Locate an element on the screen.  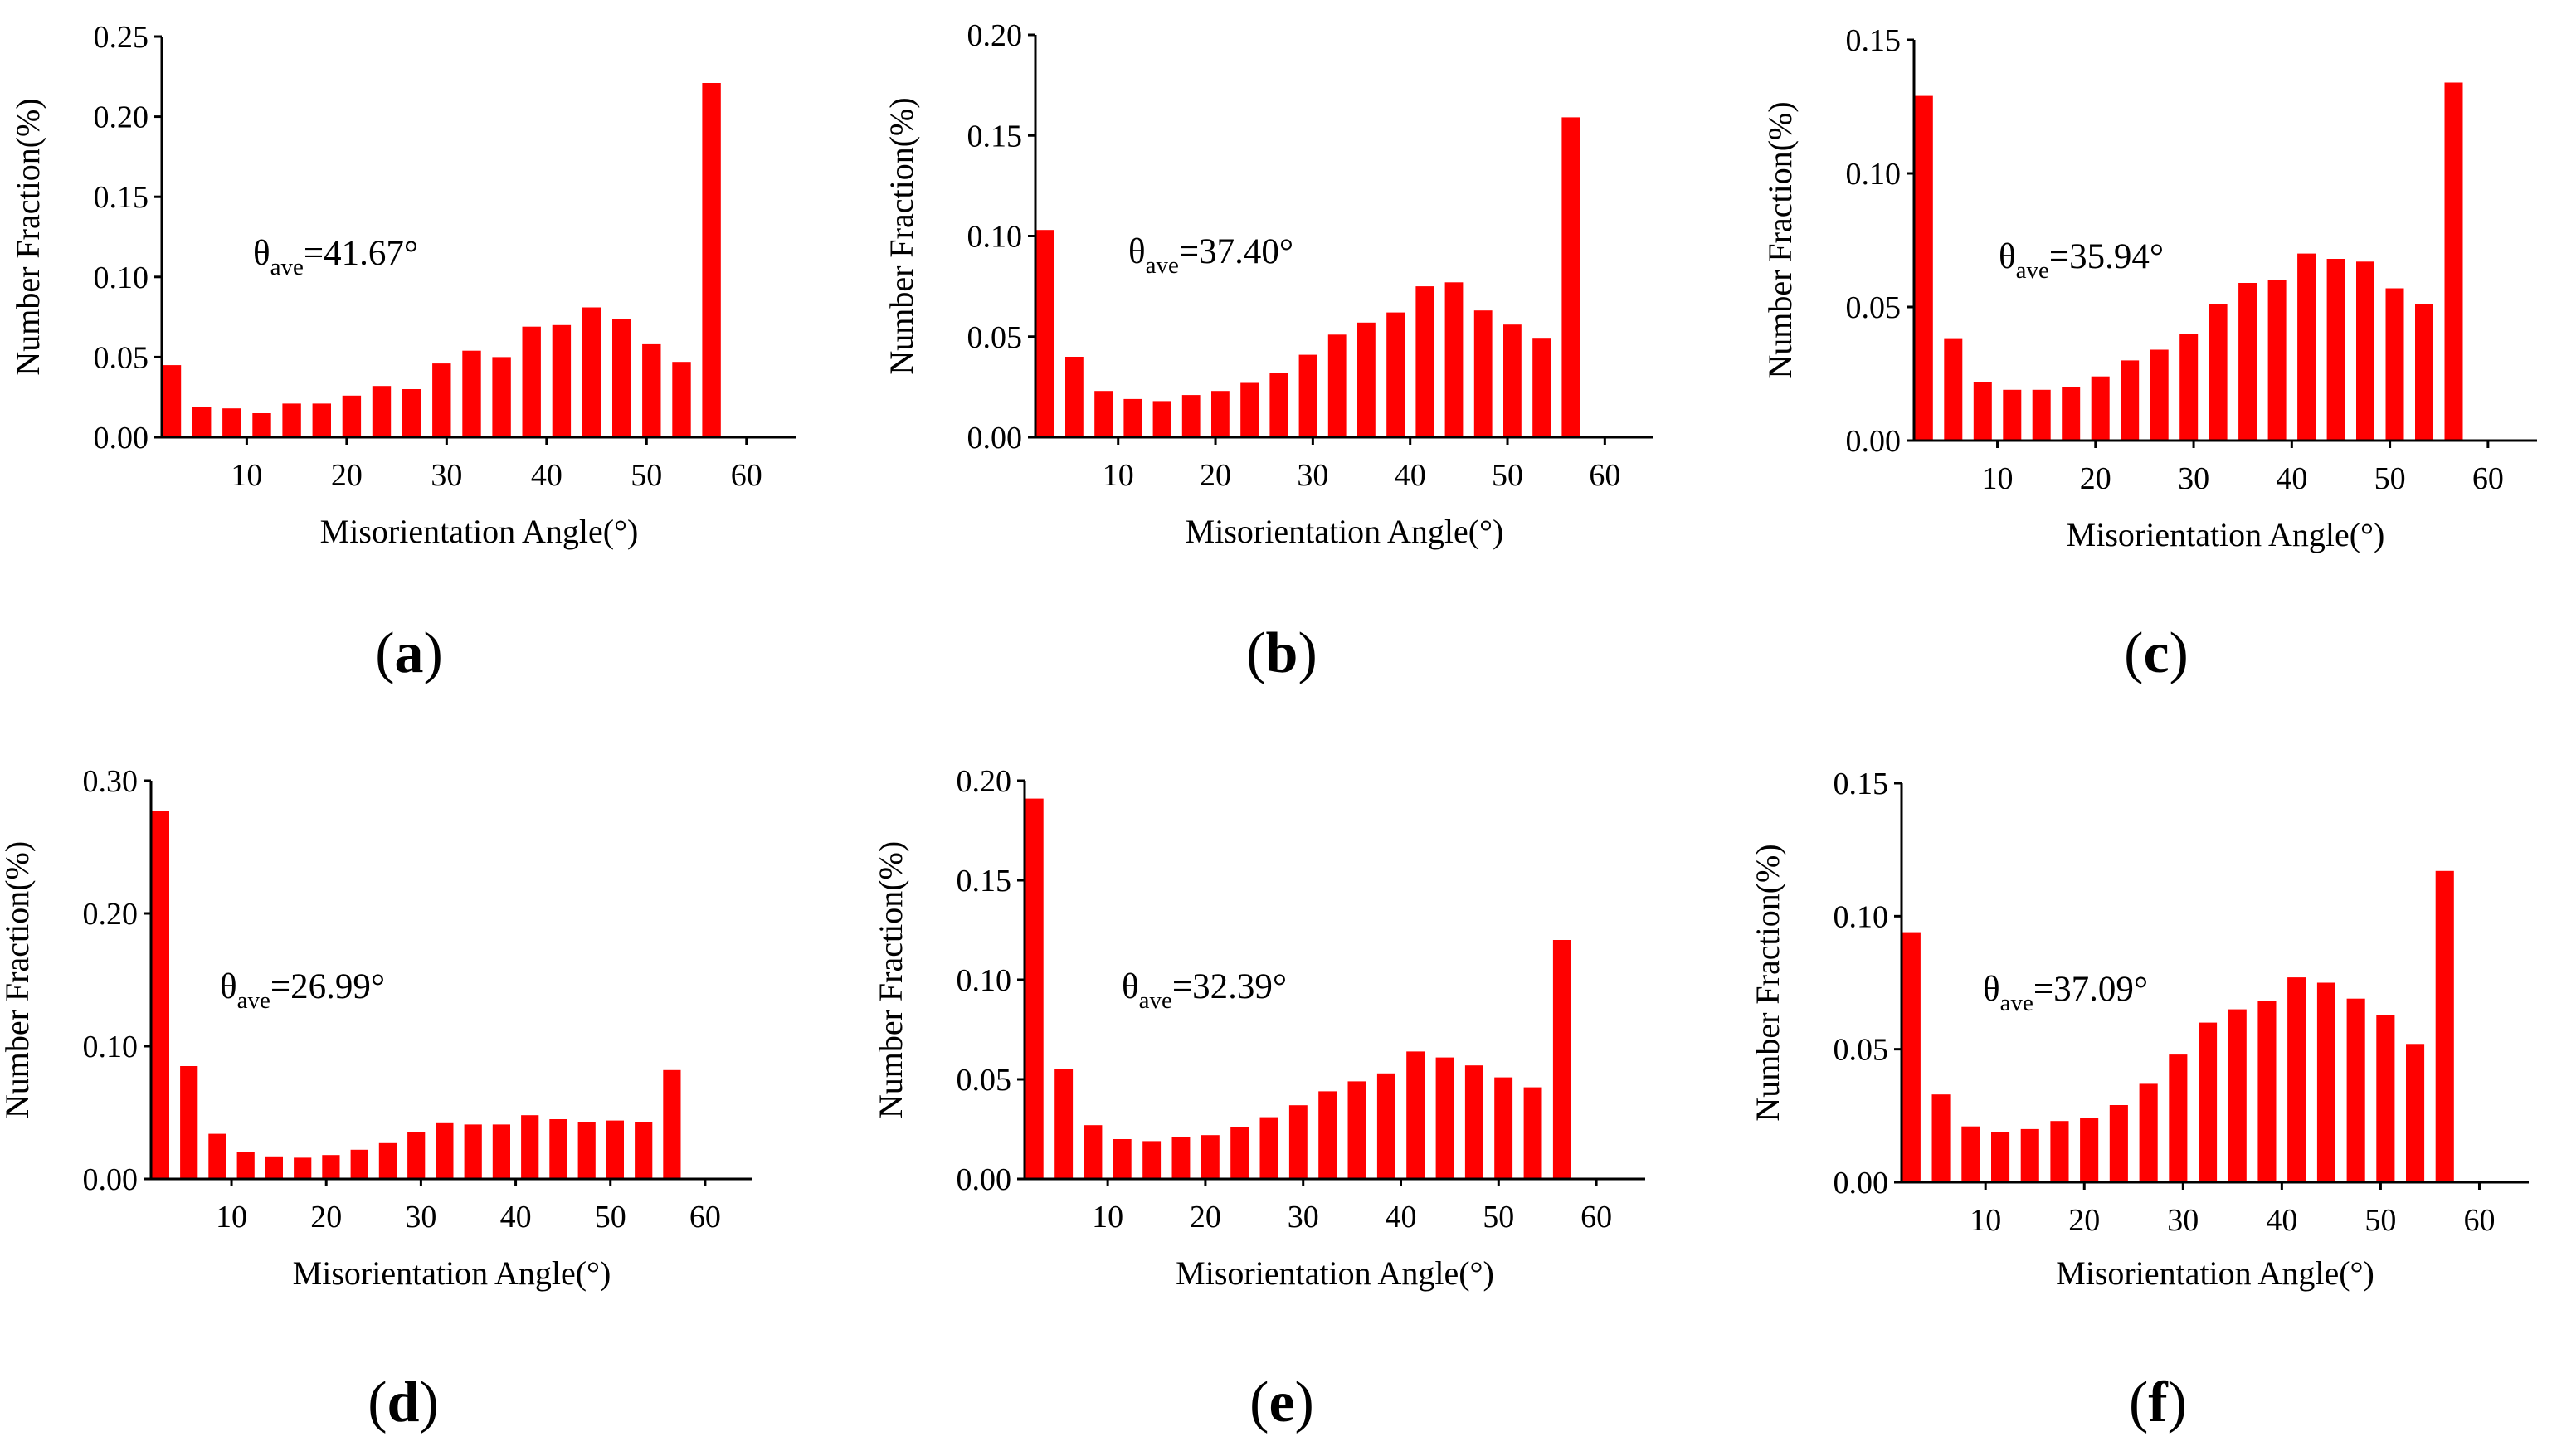
y-tick-label-b-0: 0.00 is located at coordinates (995, 438).